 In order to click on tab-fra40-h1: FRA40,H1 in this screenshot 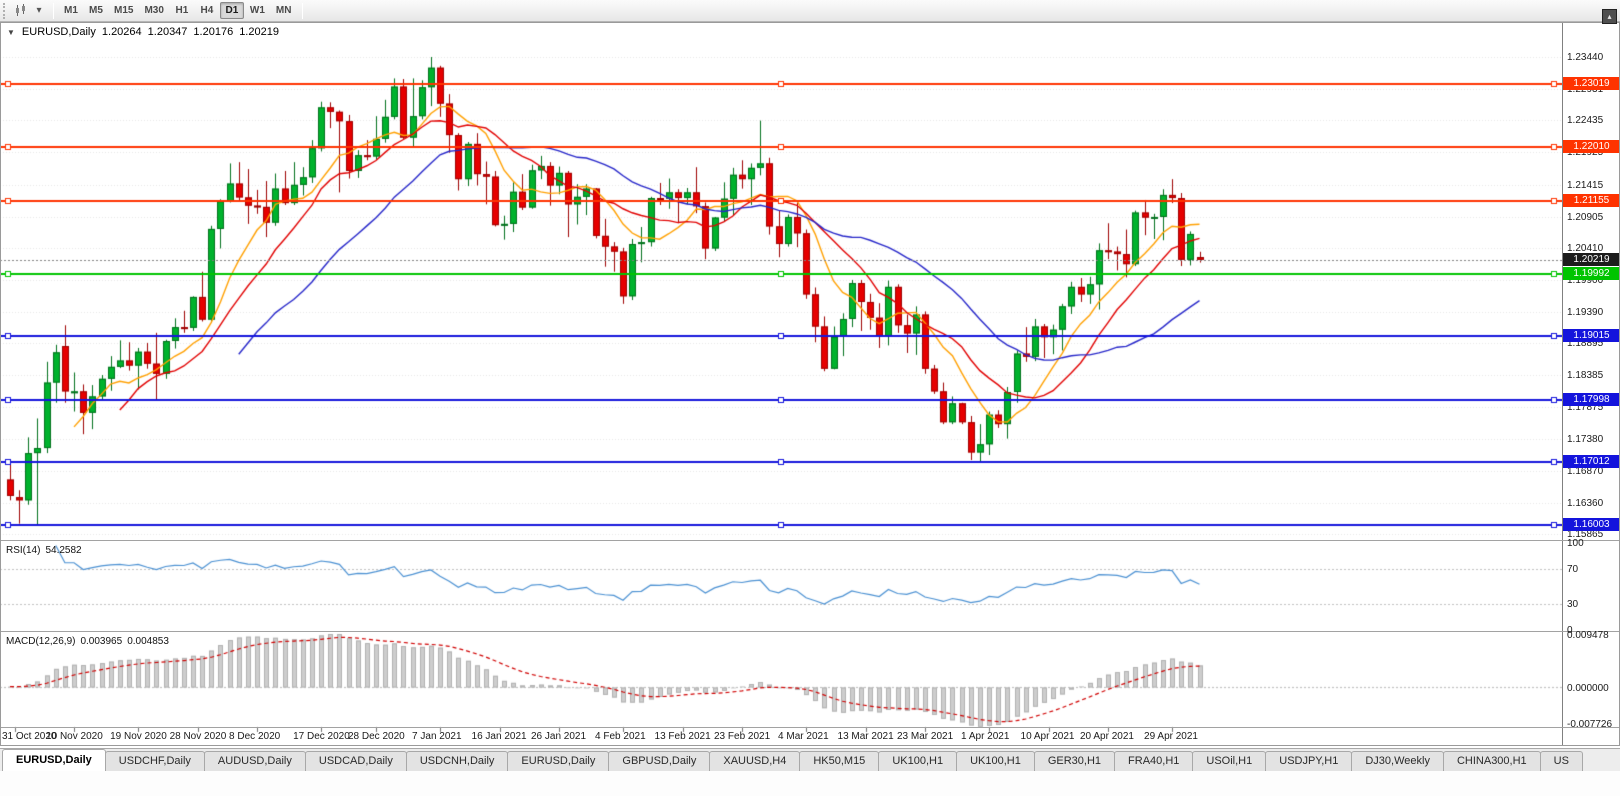, I will do `click(1154, 761)`.